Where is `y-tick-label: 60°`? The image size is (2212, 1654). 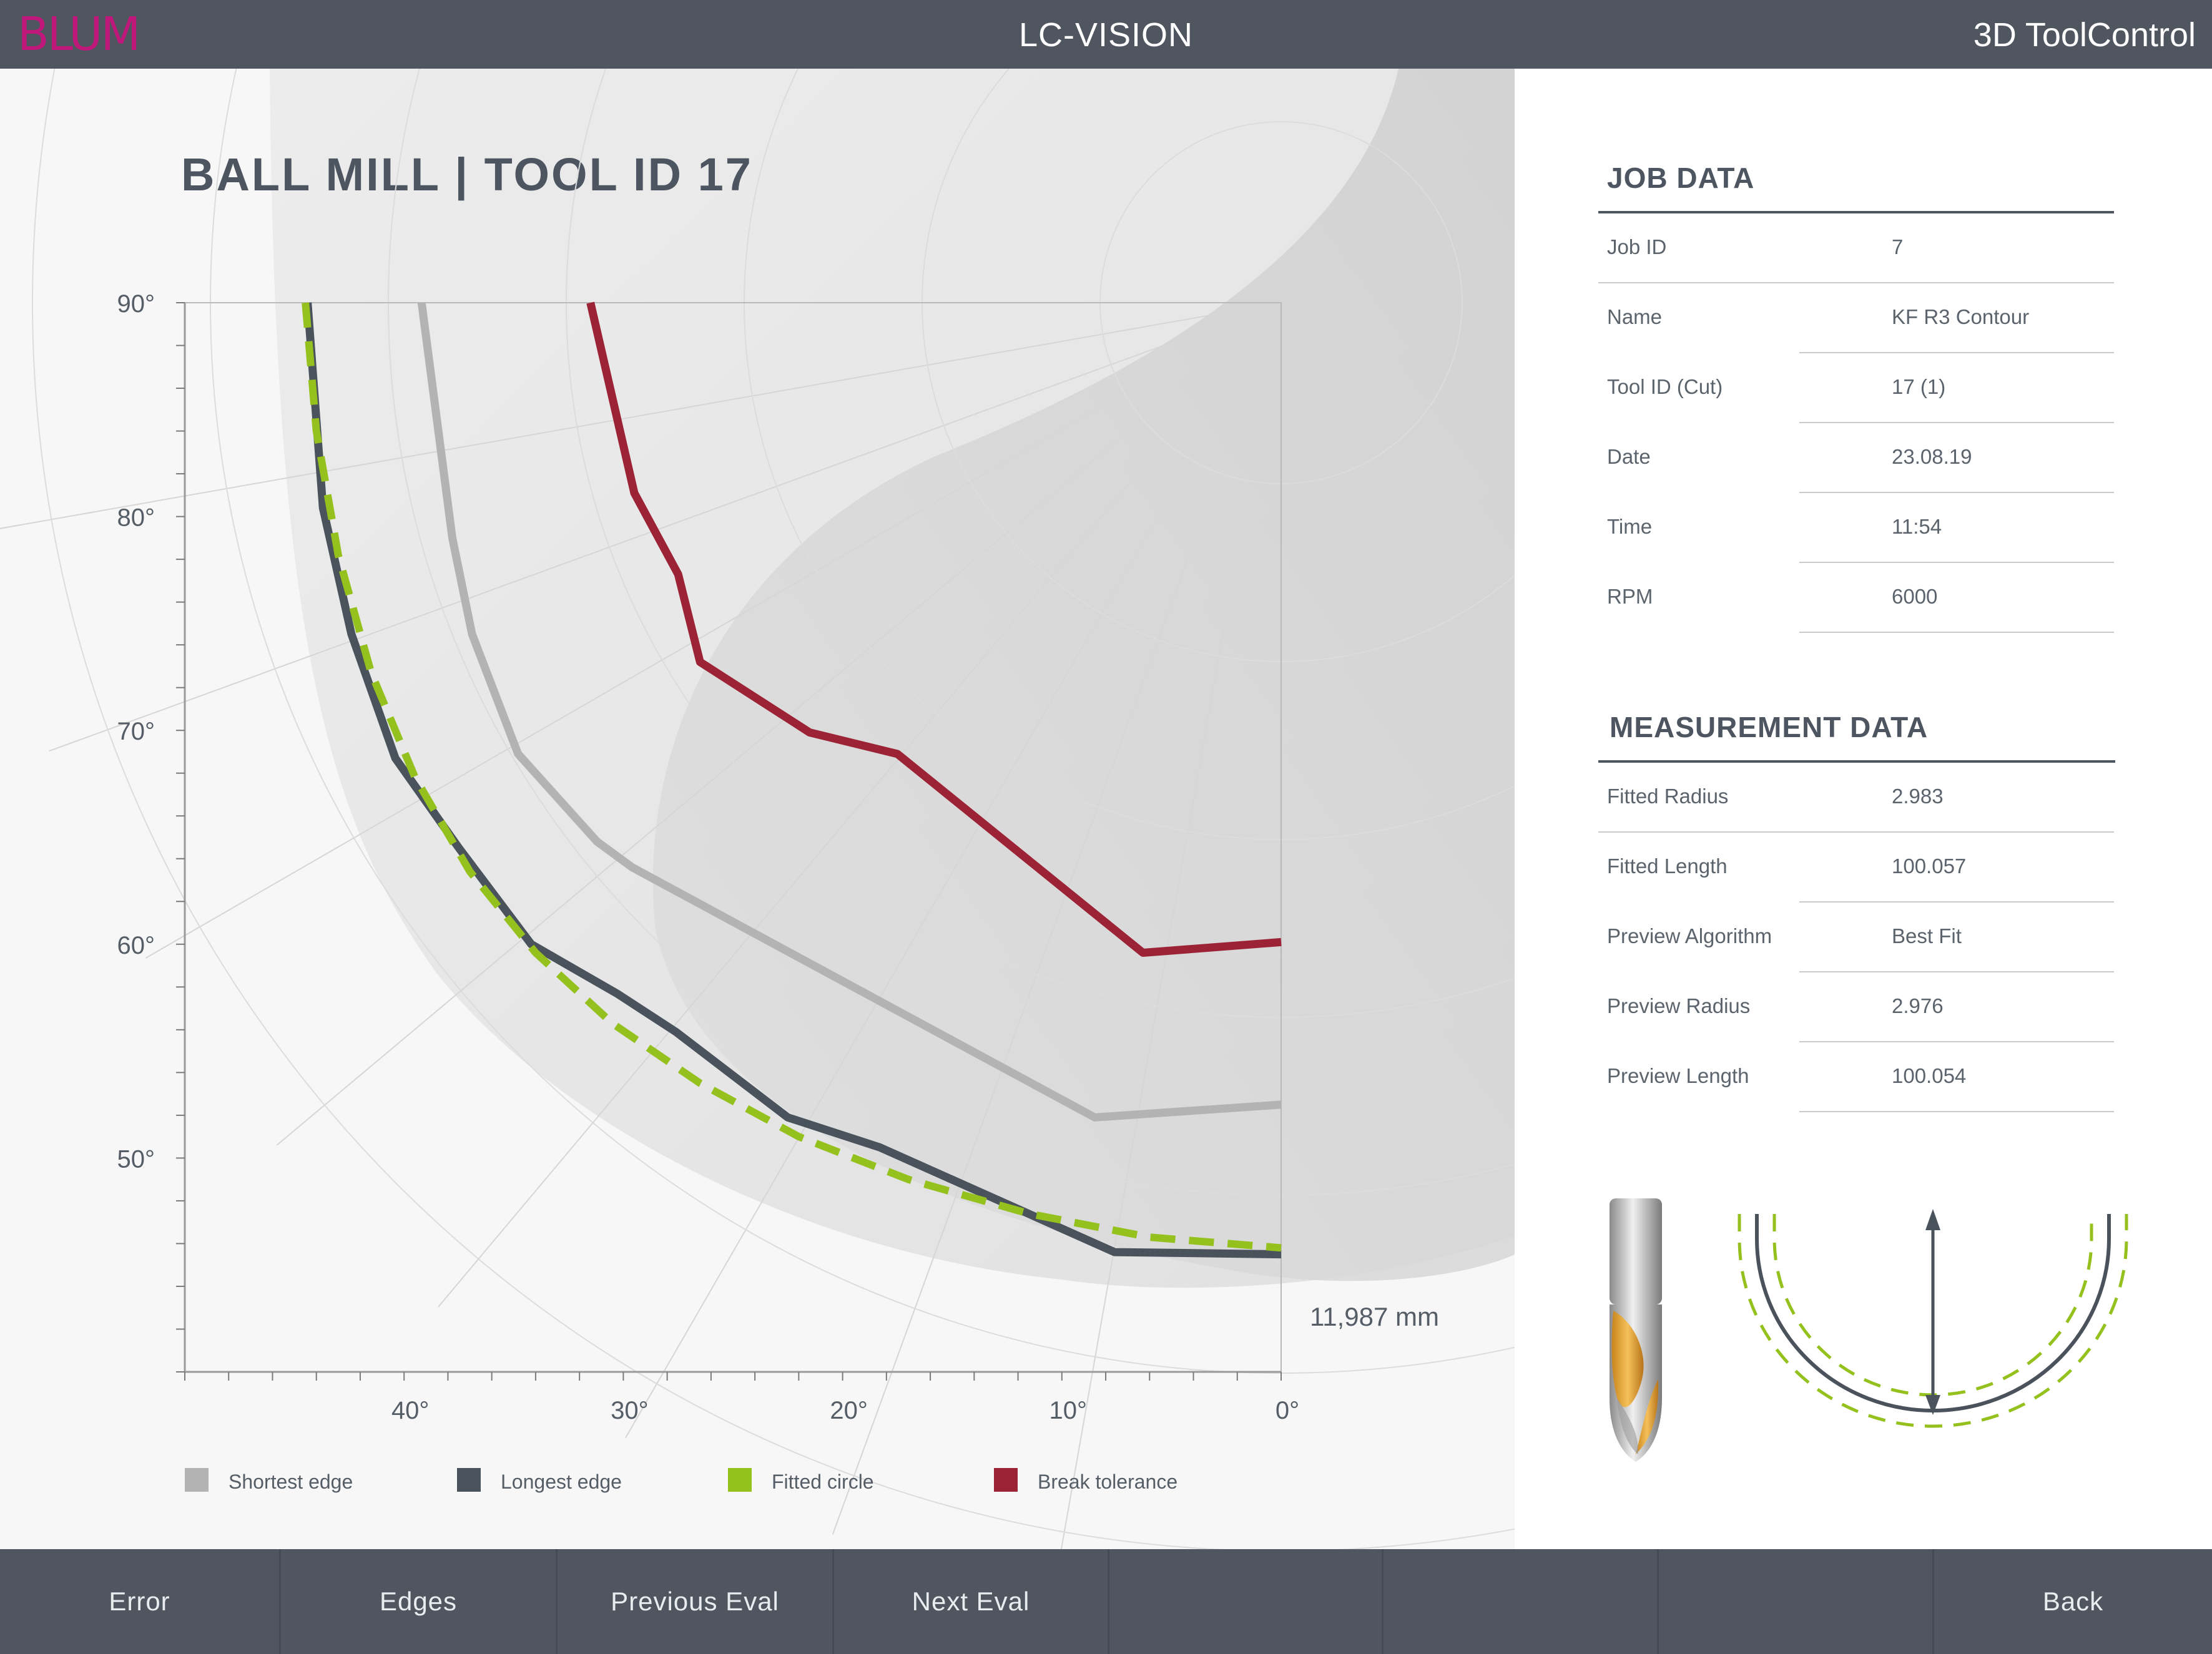 y-tick-label: 60° is located at coordinates (136, 945).